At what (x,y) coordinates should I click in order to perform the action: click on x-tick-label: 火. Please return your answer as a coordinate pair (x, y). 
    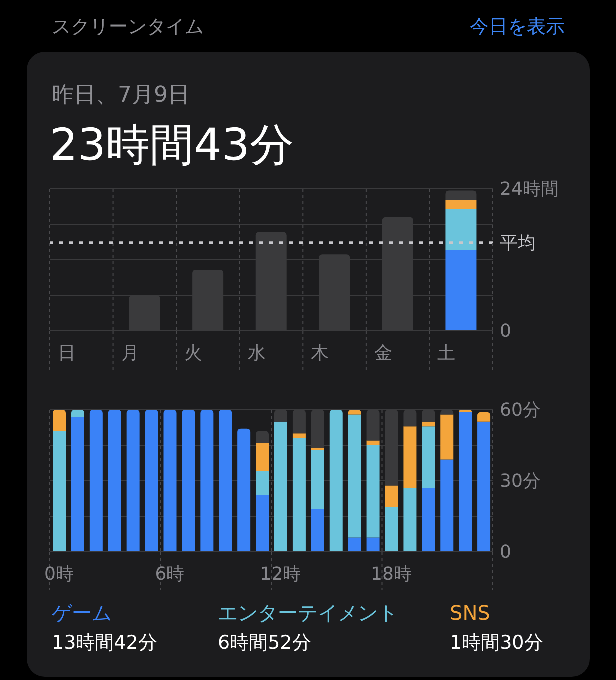
    Looking at the image, I should click on (193, 353).